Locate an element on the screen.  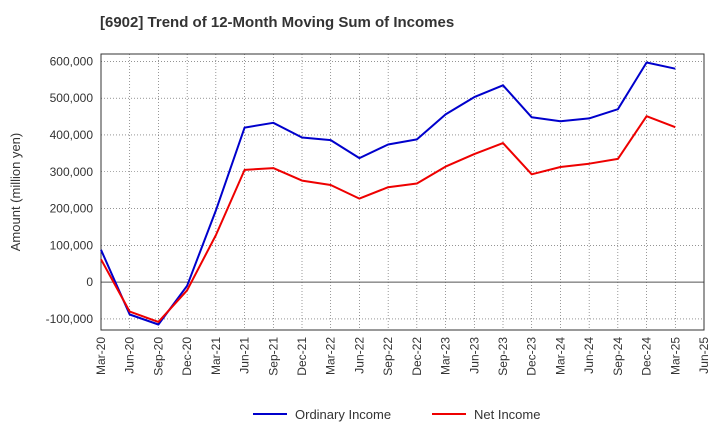
x-tick-label: Jun-21 is located at coordinates (245, 355).